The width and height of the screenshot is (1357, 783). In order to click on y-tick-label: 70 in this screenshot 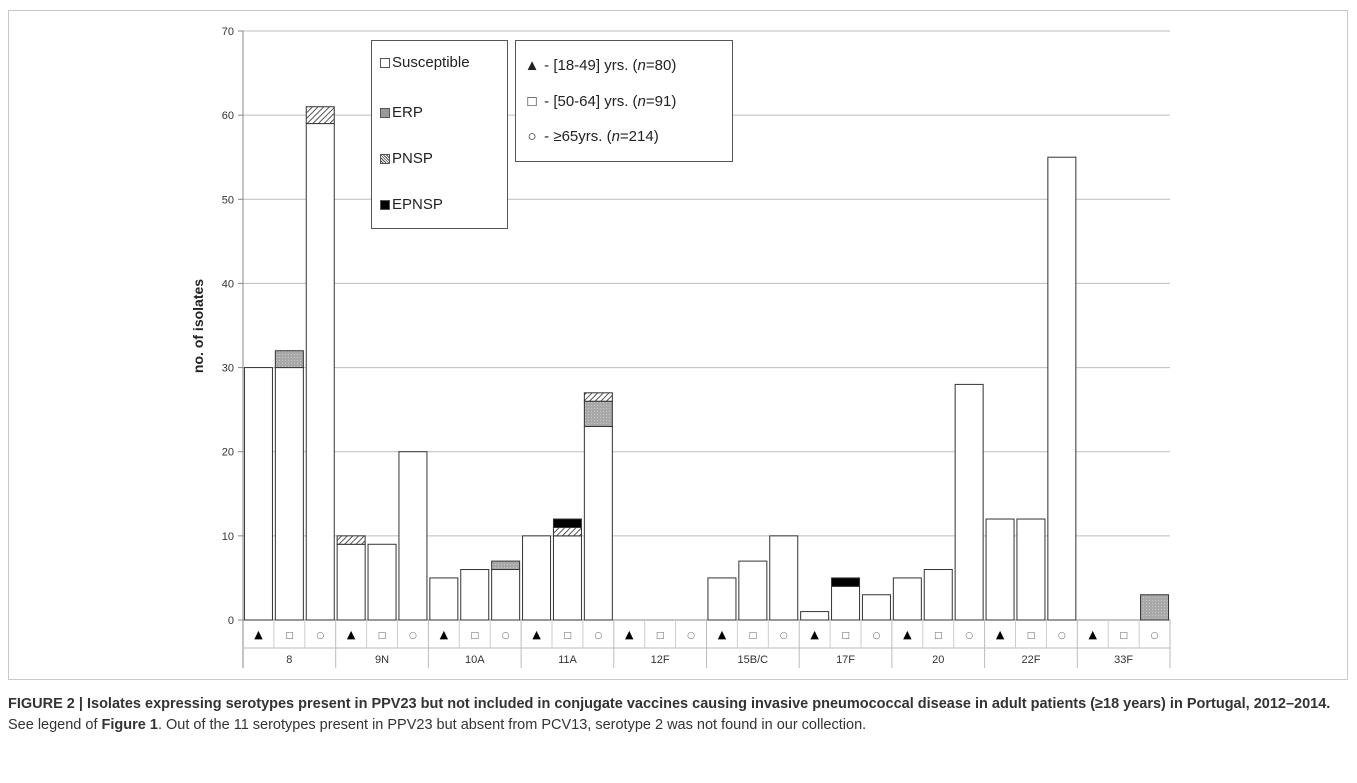, I will do `click(228, 32)`.